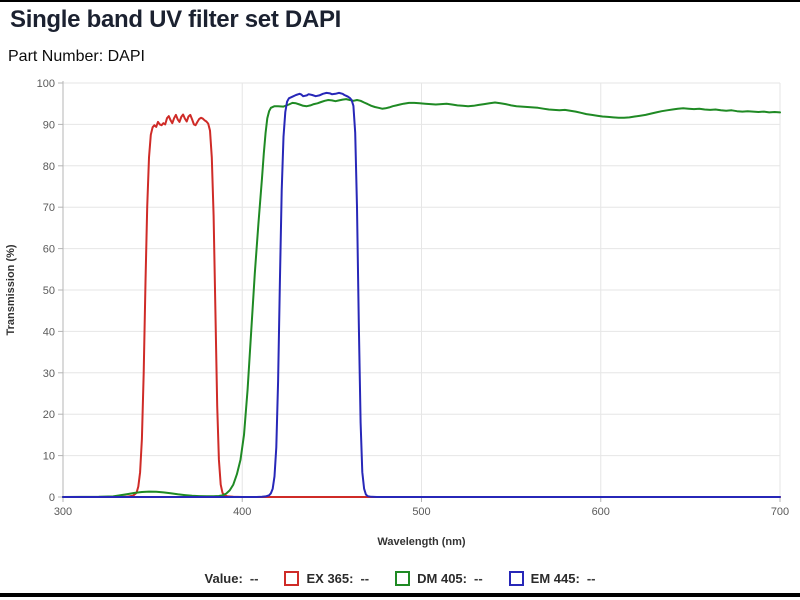 The width and height of the screenshot is (800, 600). What do you see at coordinates (400, 1) in the screenshot?
I see `top-border` at bounding box center [400, 1].